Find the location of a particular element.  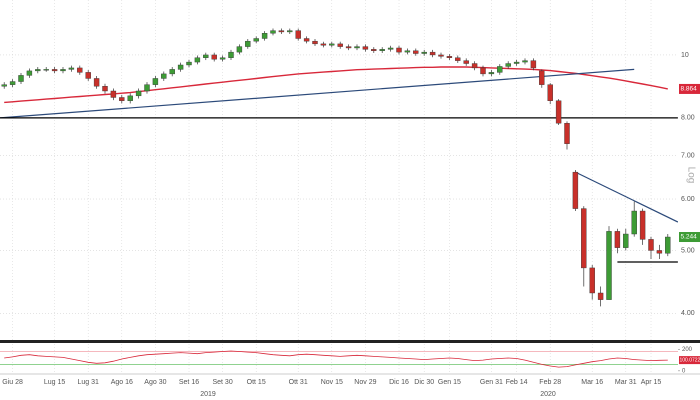

x-tick-label: Gen 15 is located at coordinates (449, 382).